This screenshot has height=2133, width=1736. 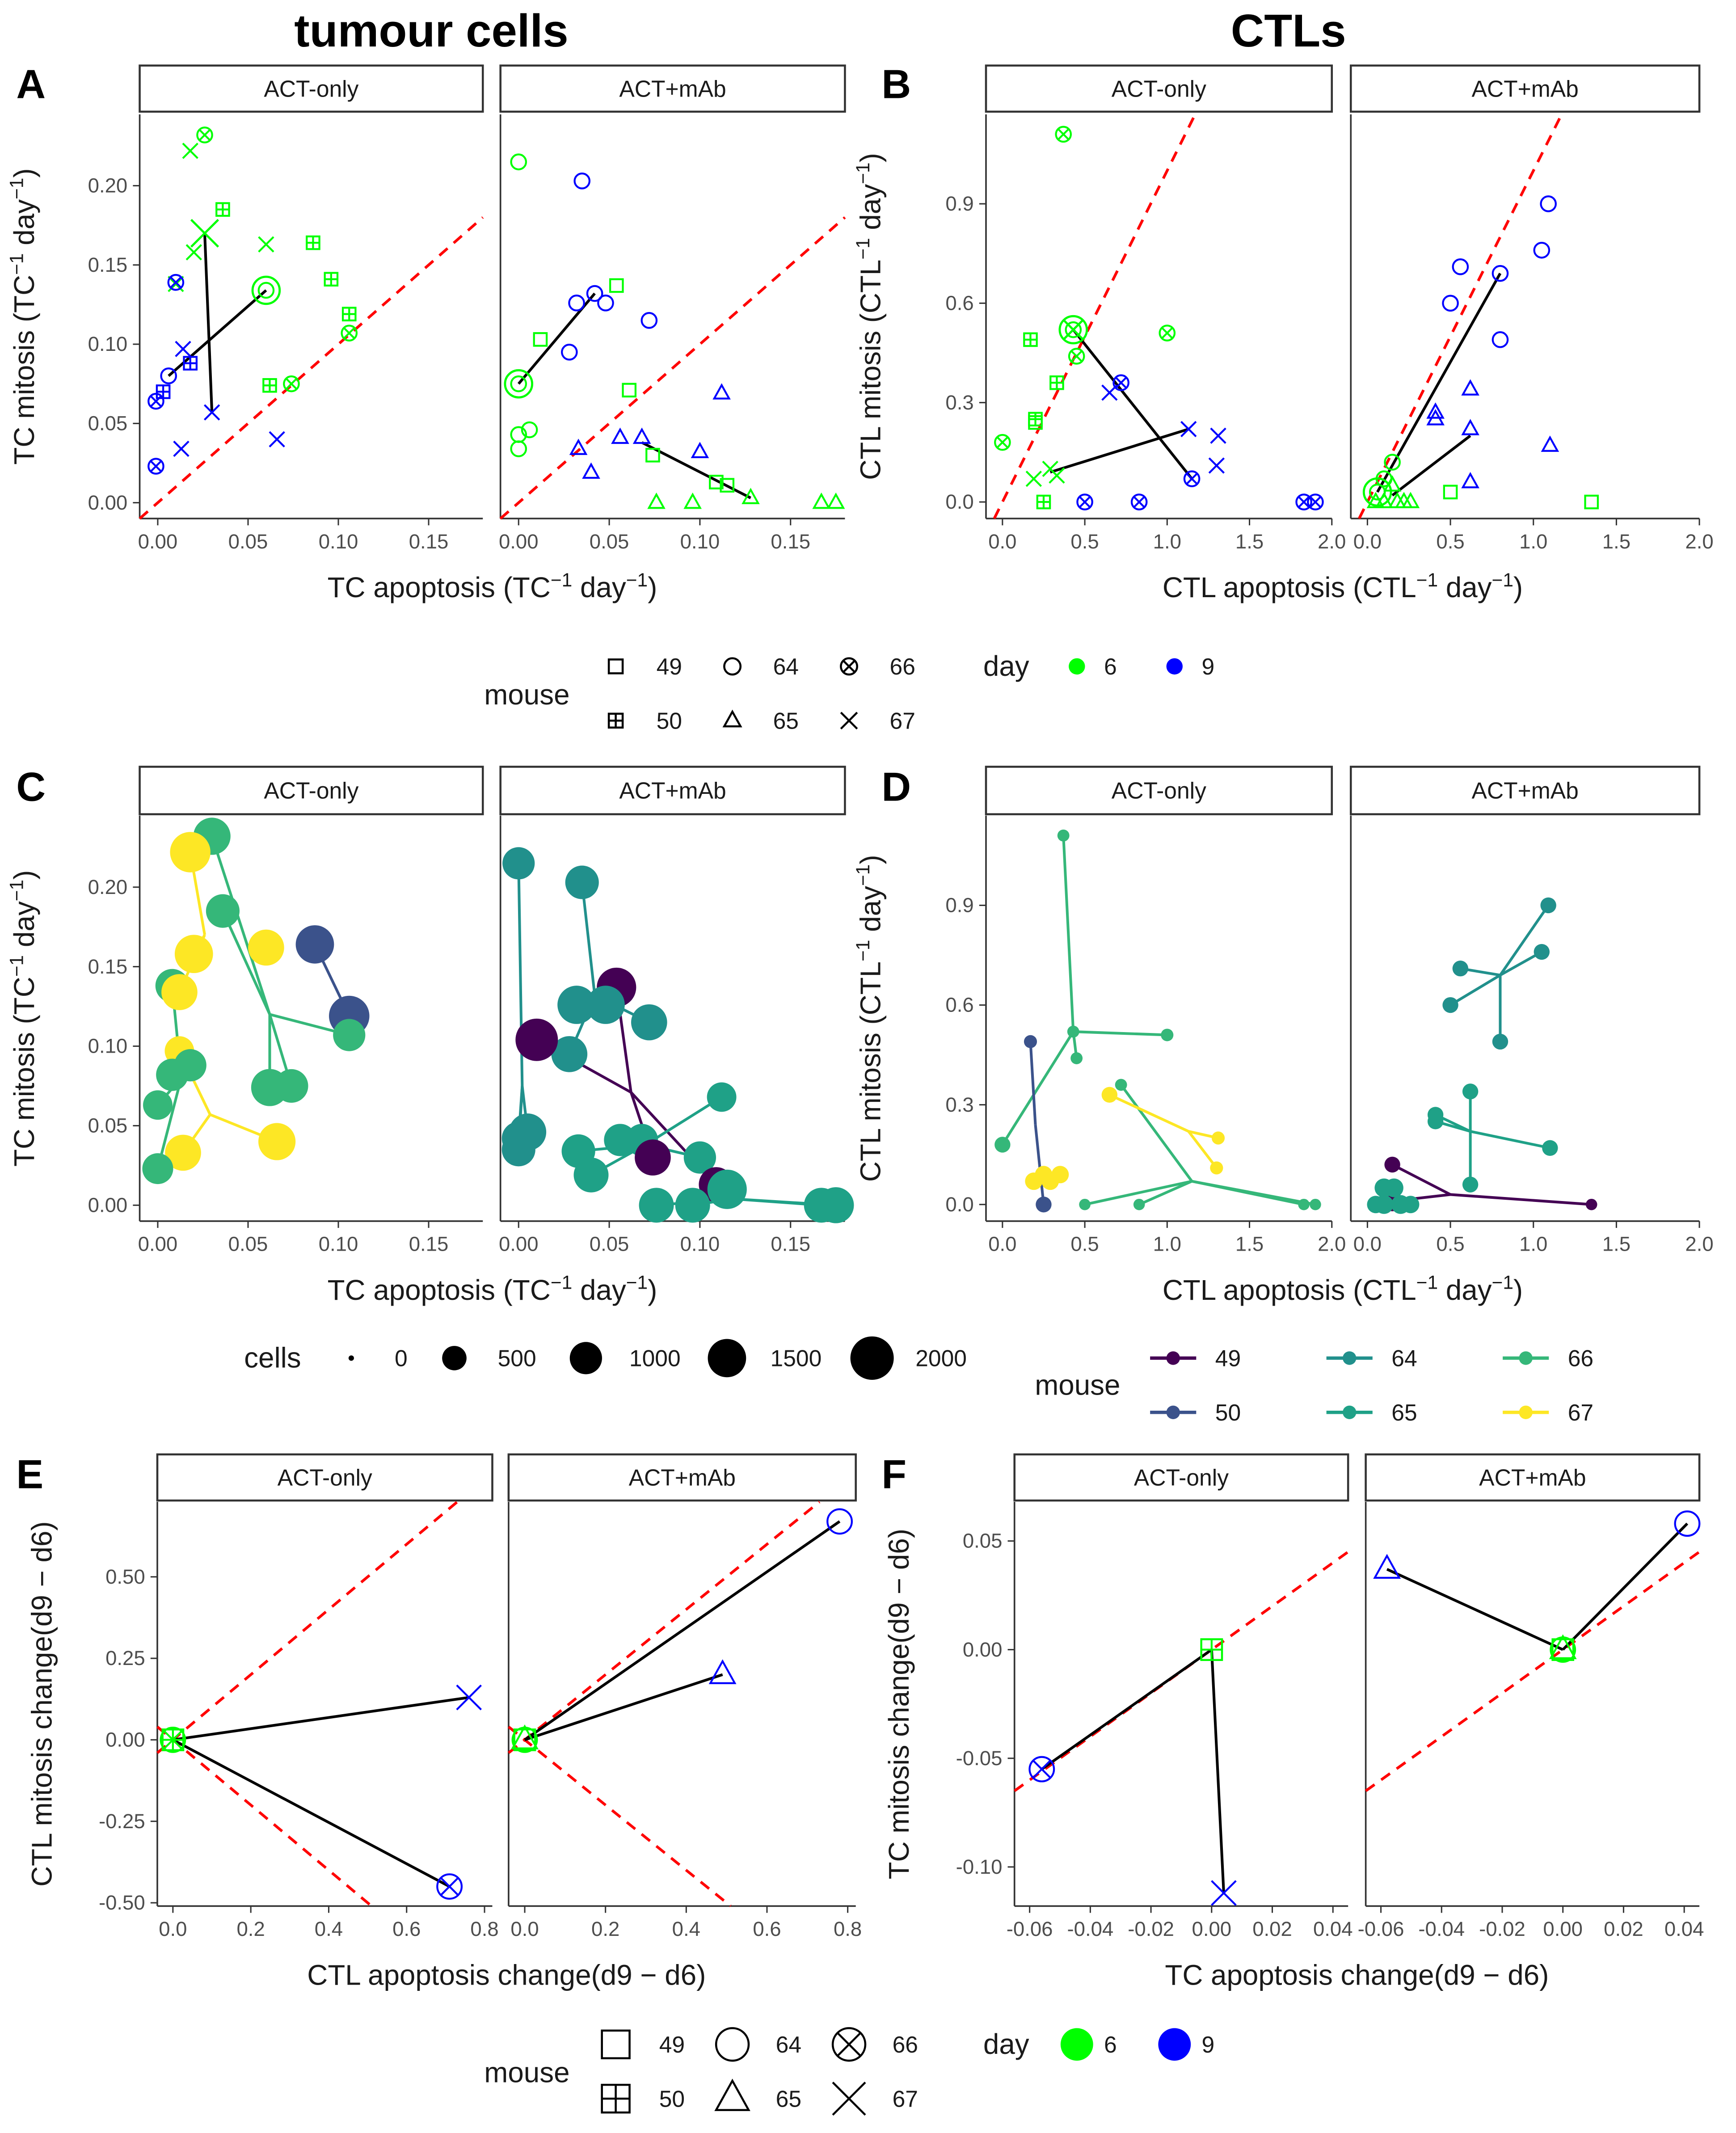 What do you see at coordinates (983, 1541) in the screenshot?
I see `y-tick-label: 0.05` at bounding box center [983, 1541].